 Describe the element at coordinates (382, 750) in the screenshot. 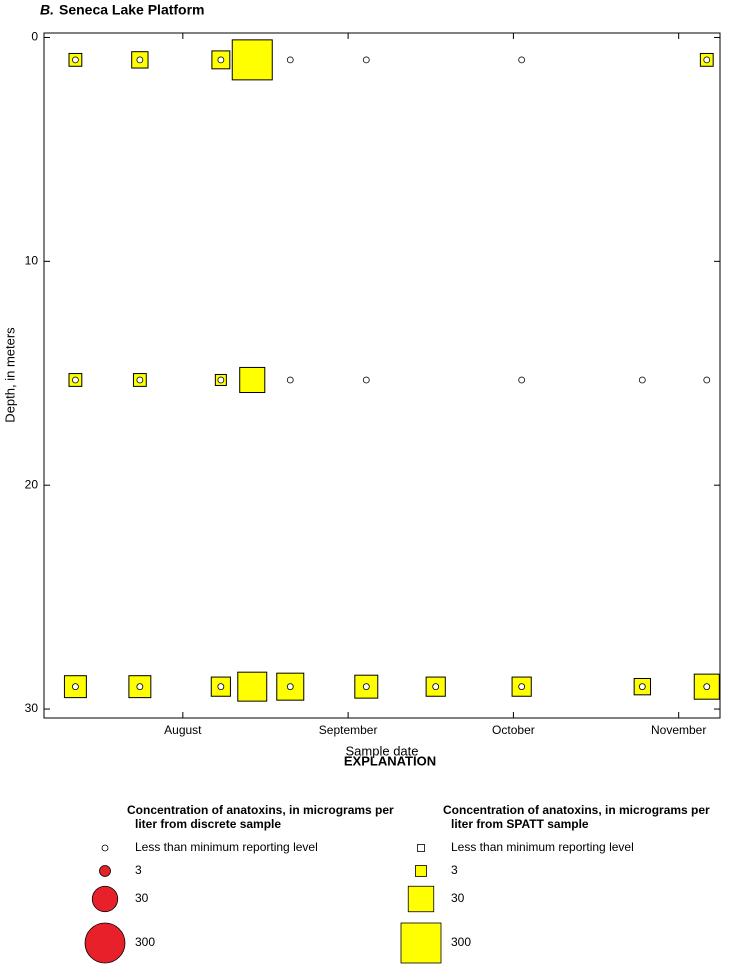

I see `x-axis-label: Sample date` at that location.